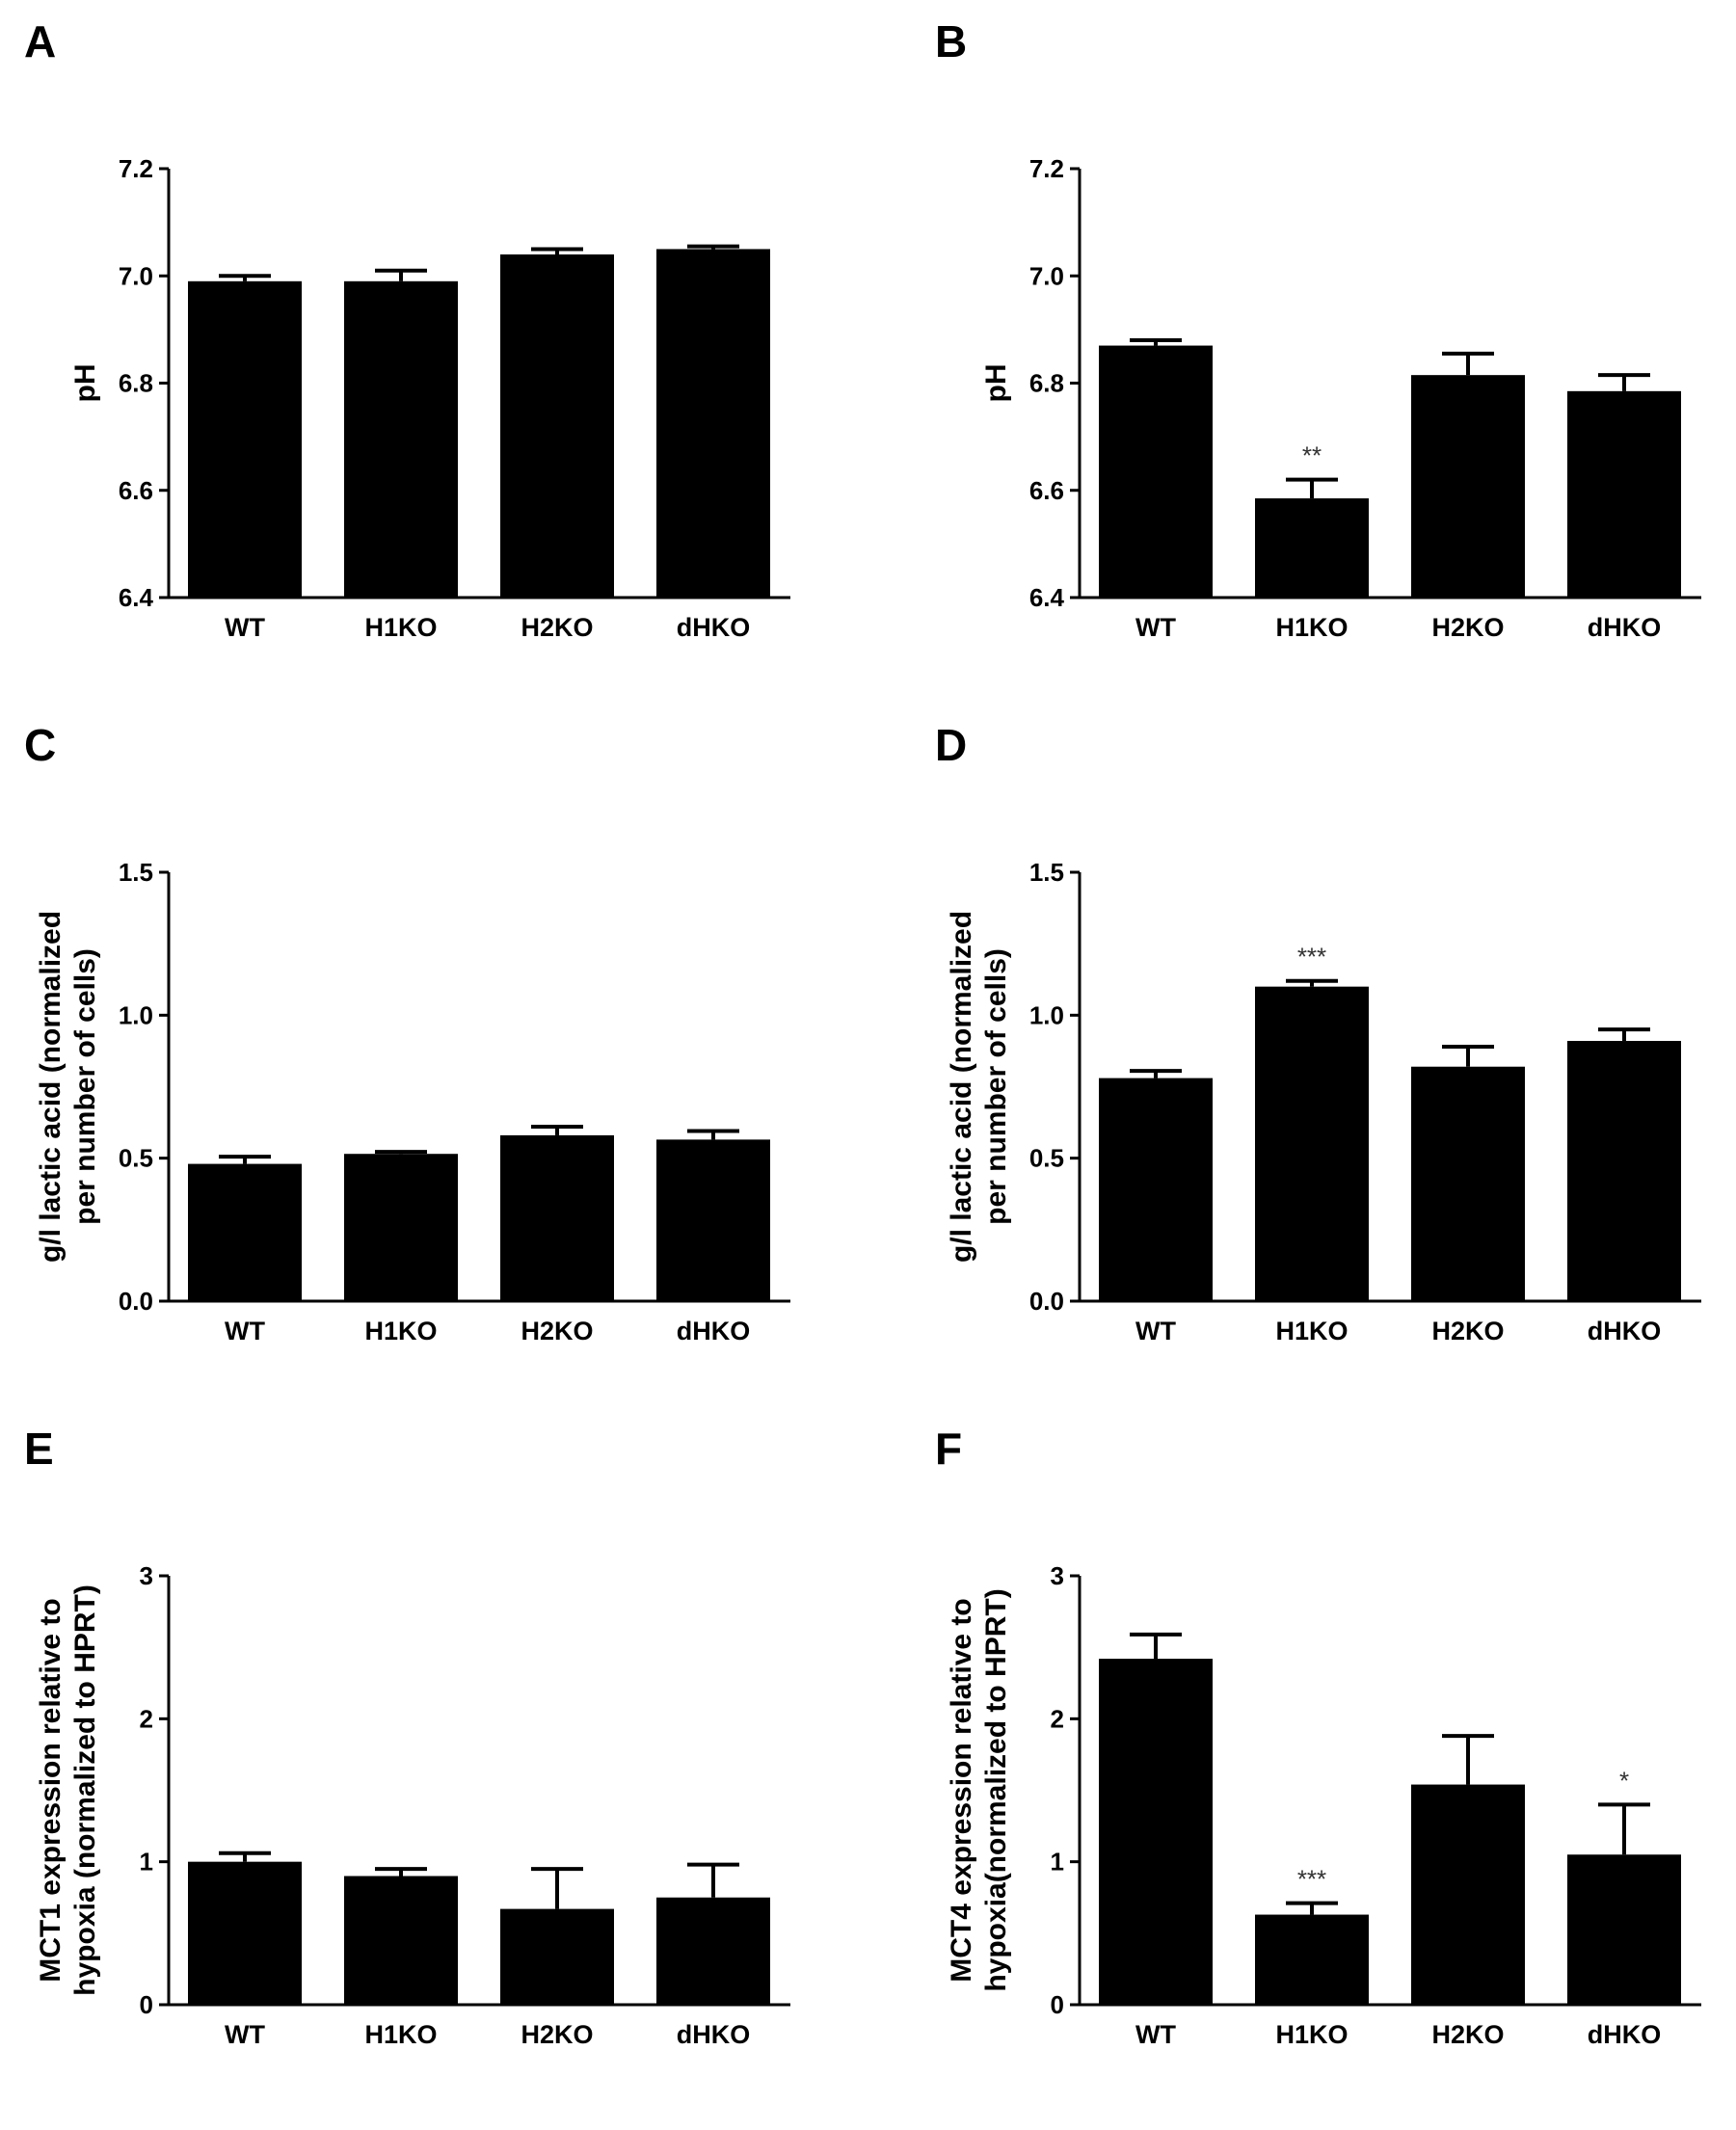 This screenshot has height=2130, width=1736. Describe the element at coordinates (951, 41) in the screenshot. I see `panel-label: B` at that location.